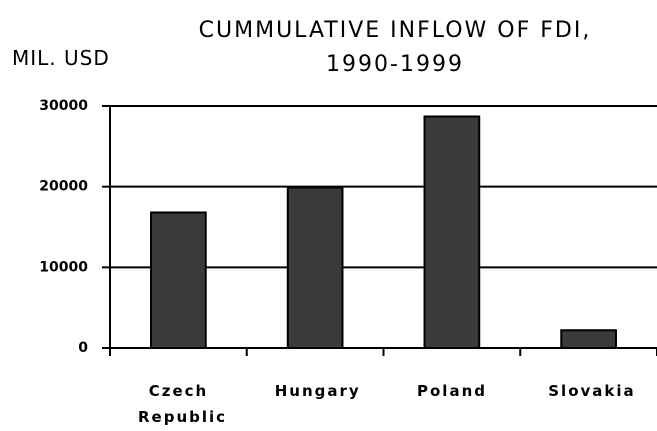  I want to click on y-tick-label: 20000, so click(63, 187).